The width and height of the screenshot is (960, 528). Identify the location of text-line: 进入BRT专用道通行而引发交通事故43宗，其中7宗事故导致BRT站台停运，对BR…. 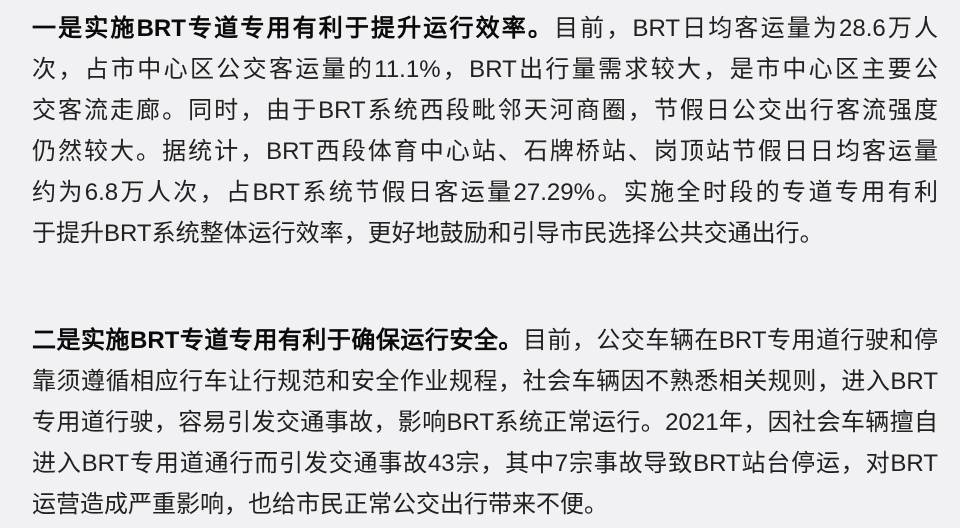
(485, 463).